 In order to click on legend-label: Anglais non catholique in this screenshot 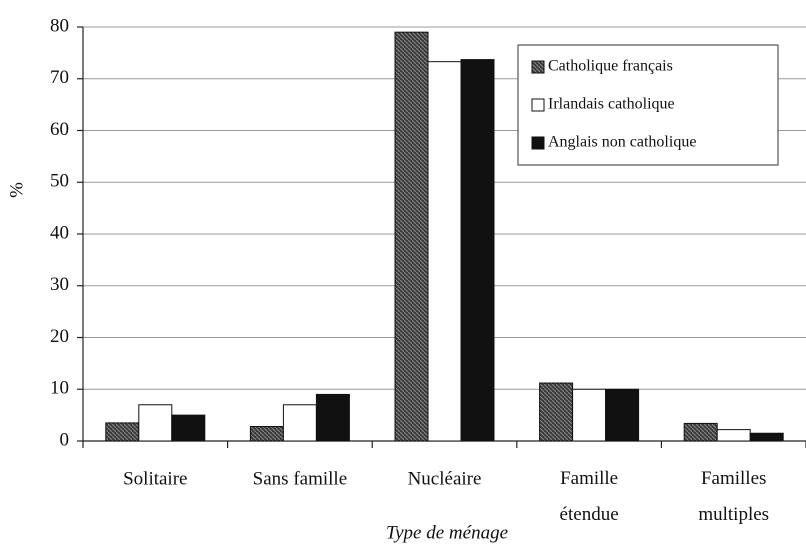, I will do `click(622, 142)`.